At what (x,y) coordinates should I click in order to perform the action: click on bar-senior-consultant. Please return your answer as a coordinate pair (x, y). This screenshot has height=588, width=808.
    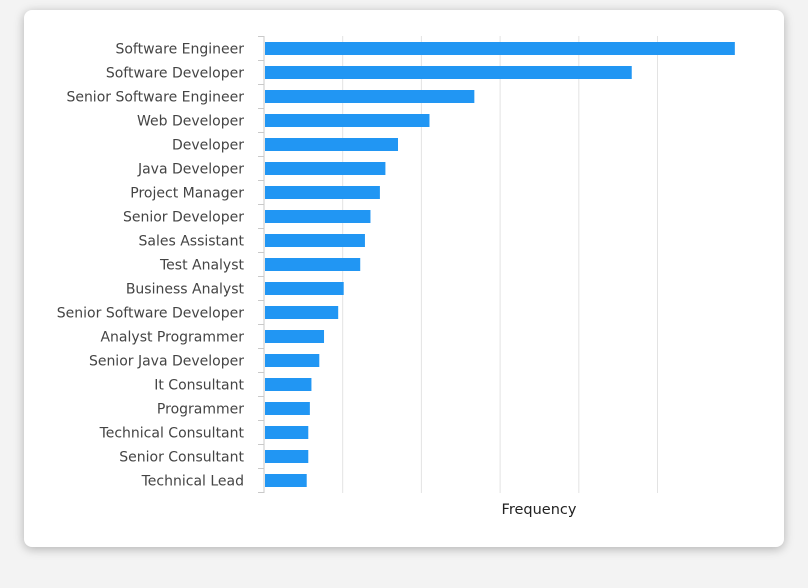
    Looking at the image, I should click on (287, 456).